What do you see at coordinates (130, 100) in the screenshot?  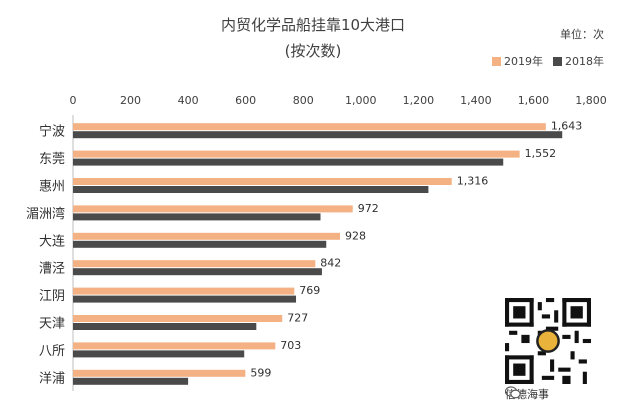 I see `x-tick-label: 200` at bounding box center [130, 100].